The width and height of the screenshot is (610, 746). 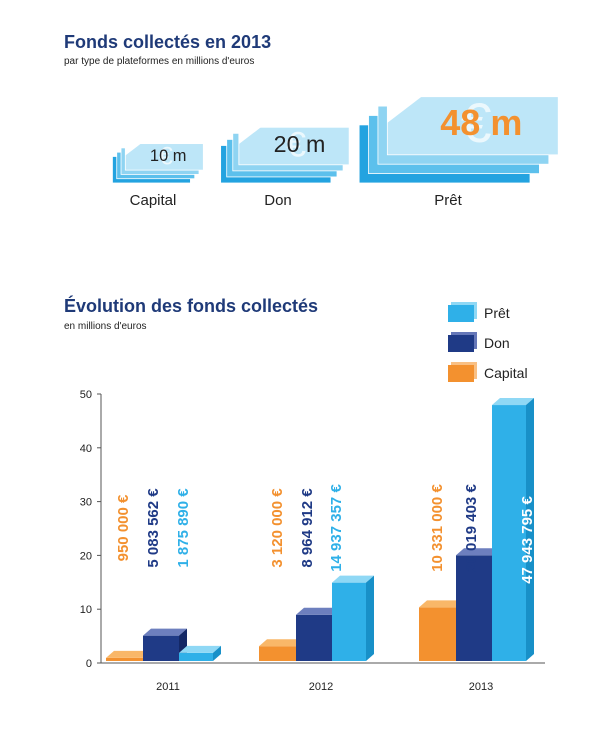 I want to click on data-label-don-2012: 8 964 912 €, so click(x=307, y=528).